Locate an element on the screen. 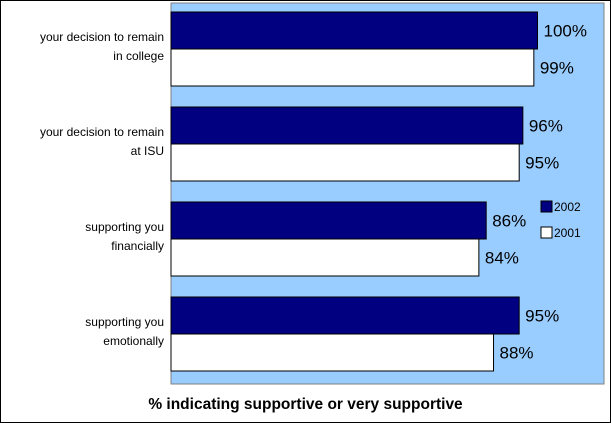  data-label-2002-1: 96% is located at coordinates (546, 126).